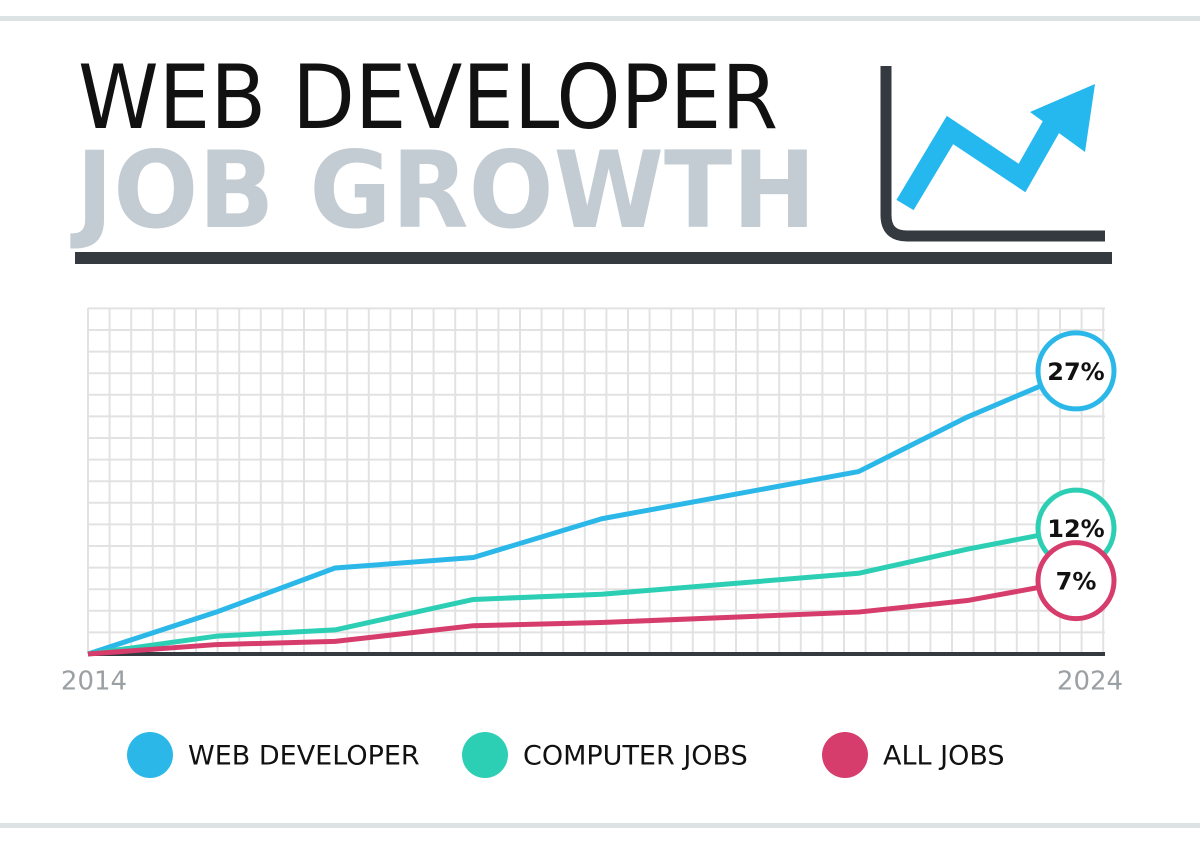 The image size is (1200, 848). What do you see at coordinates (1062, 118) in the screenshot?
I see `icon-arrowhead` at bounding box center [1062, 118].